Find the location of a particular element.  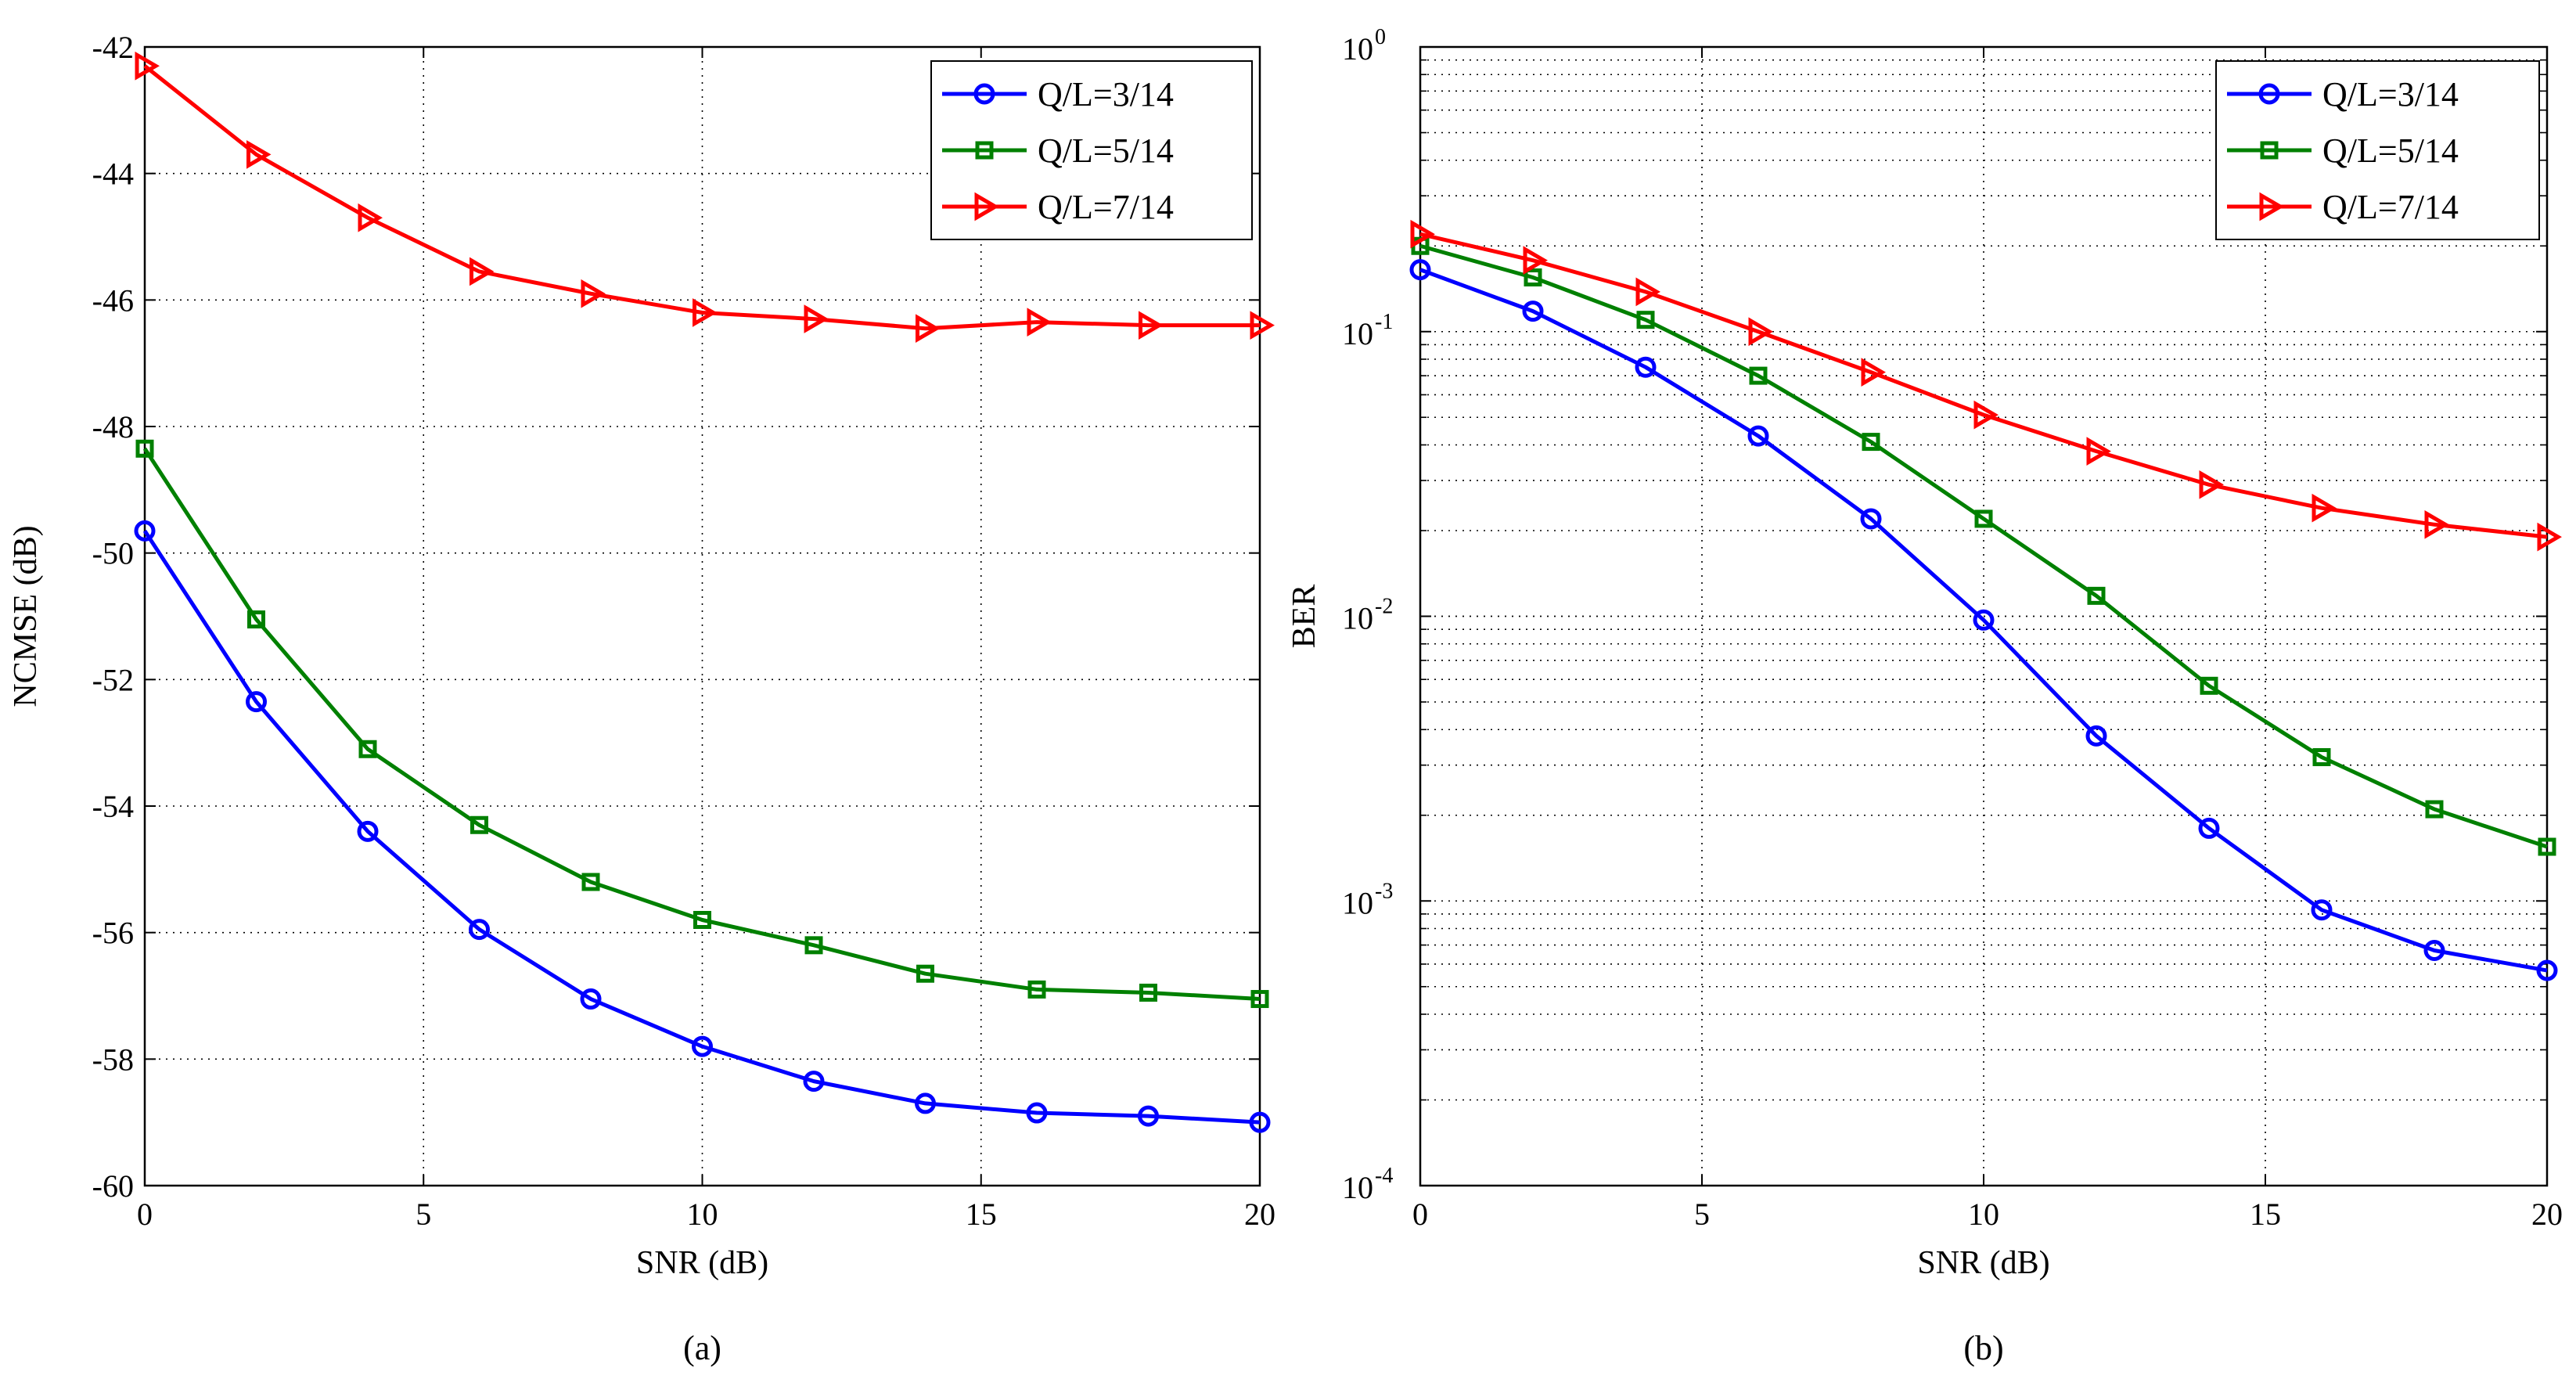

y-tick-label: -46 is located at coordinates (113, 300).